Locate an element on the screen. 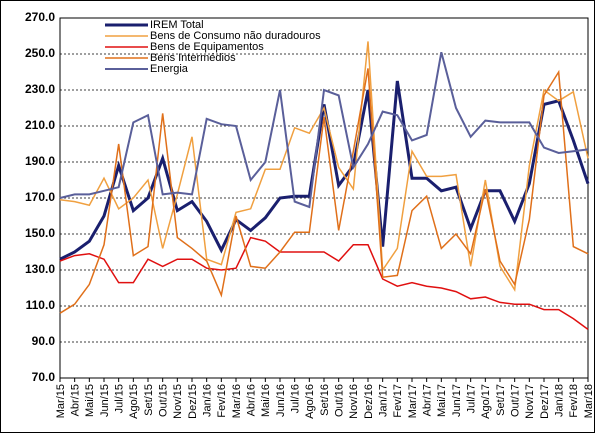 The height and width of the screenshot is (433, 595). x-tick-label: Dez/17 is located at coordinates (545, 401).